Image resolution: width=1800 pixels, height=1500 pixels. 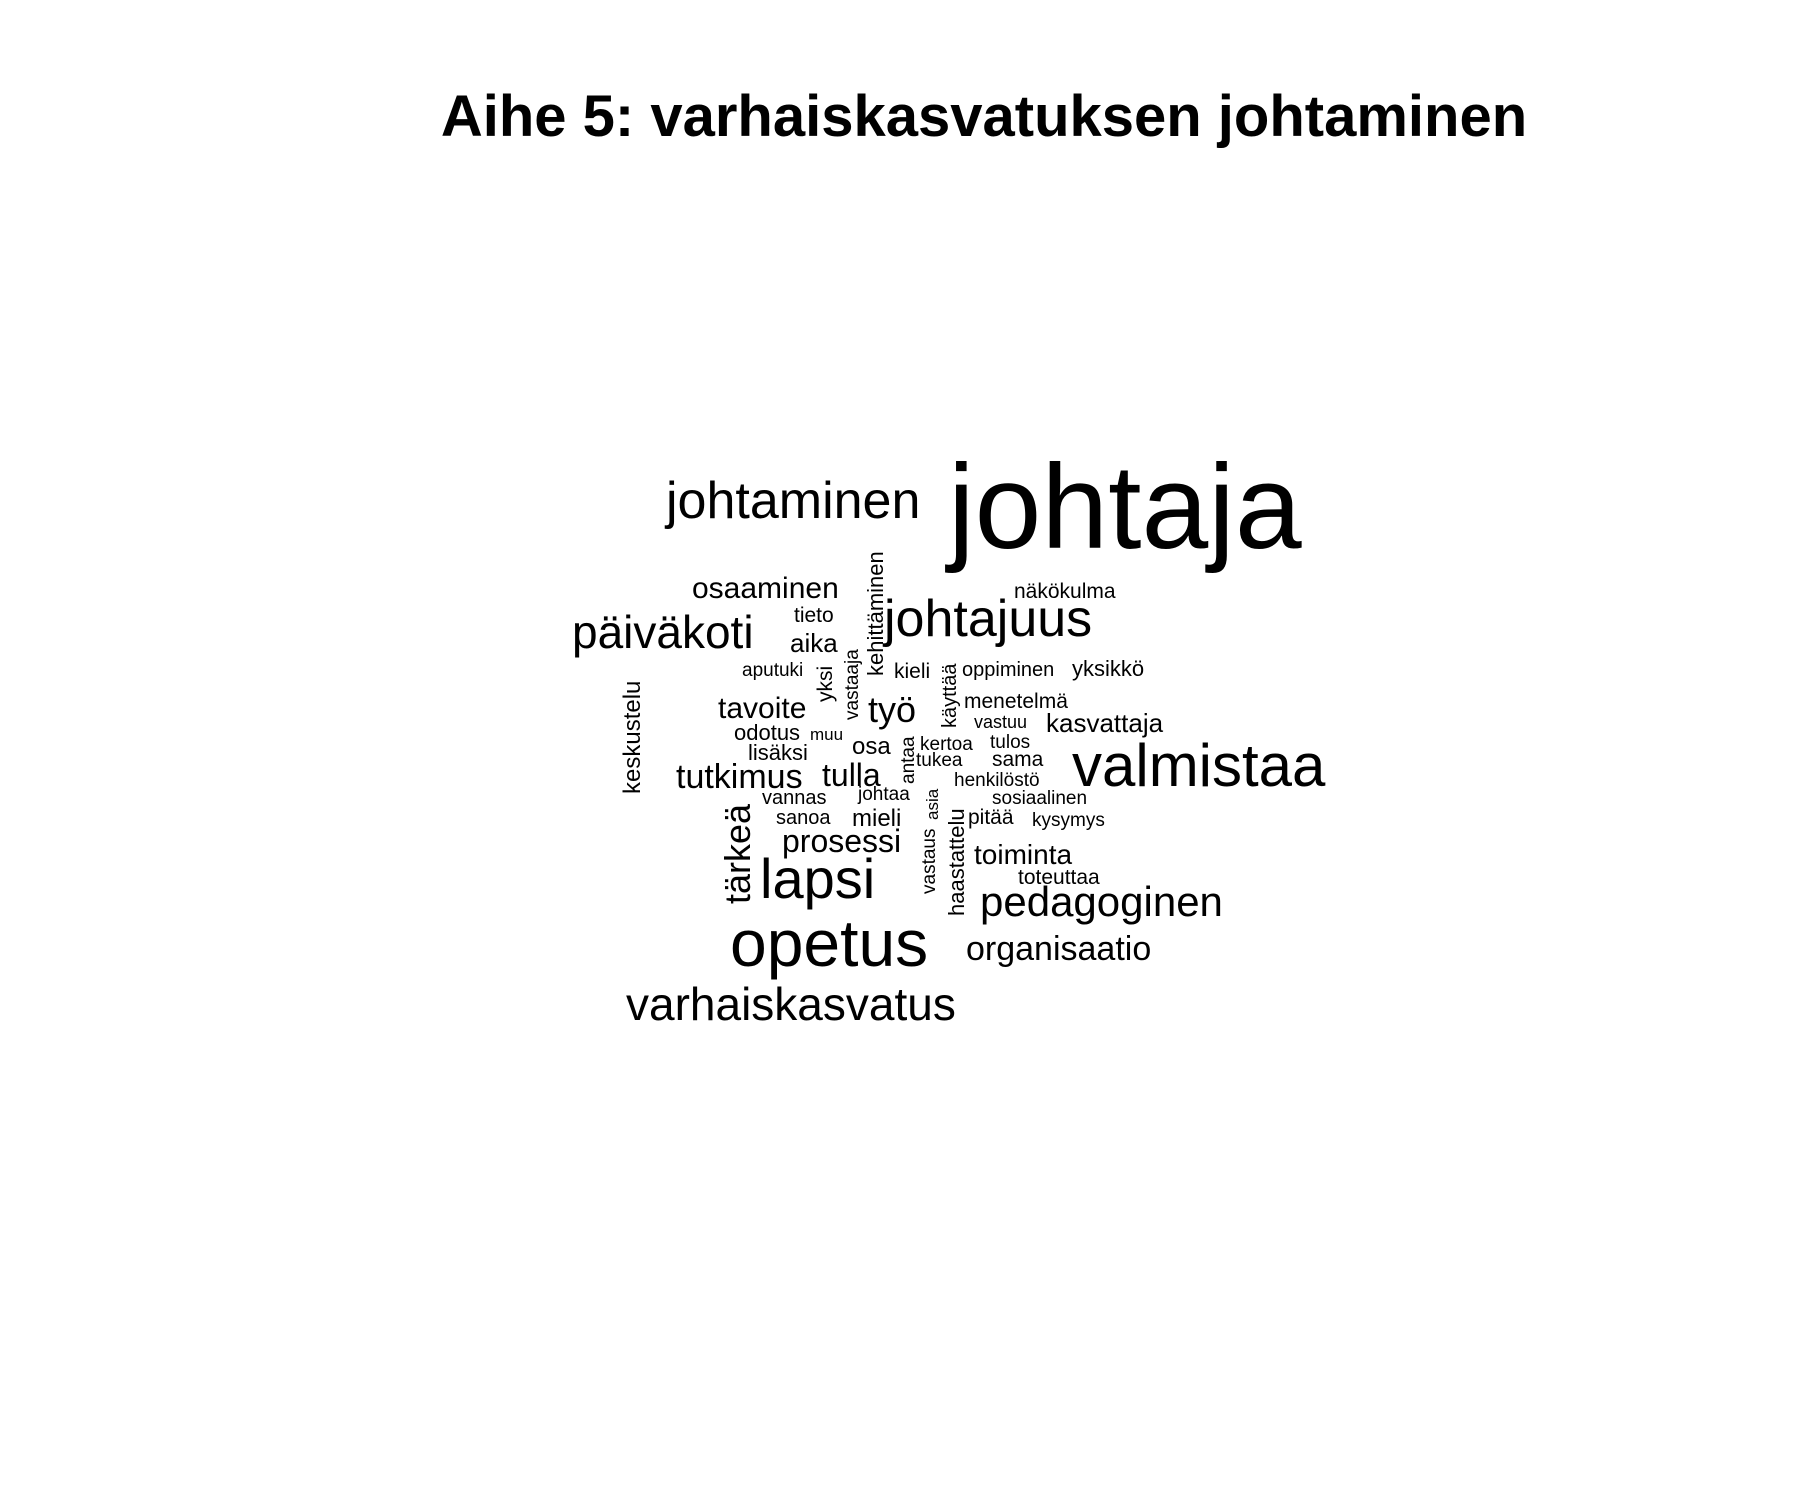 I want to click on word-johtajuus: johtajuus, so click(x=987, y=619).